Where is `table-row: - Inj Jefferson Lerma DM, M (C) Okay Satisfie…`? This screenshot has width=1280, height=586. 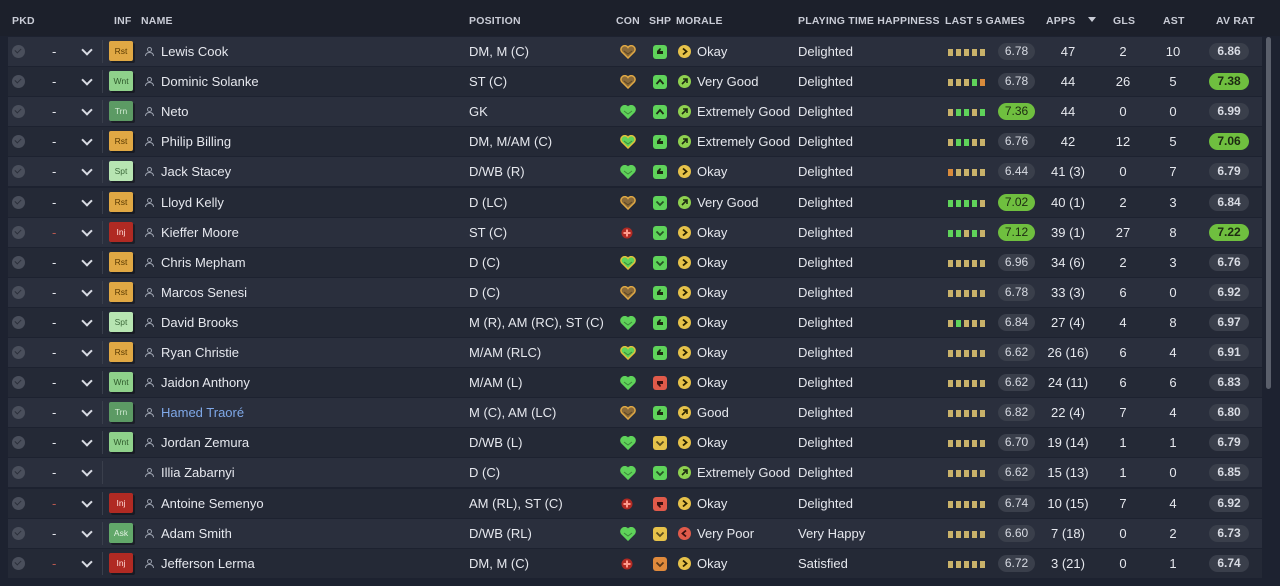 table-row: - Inj Jefferson Lerma DM, M (C) Okay Satisfie… is located at coordinates (635, 563).